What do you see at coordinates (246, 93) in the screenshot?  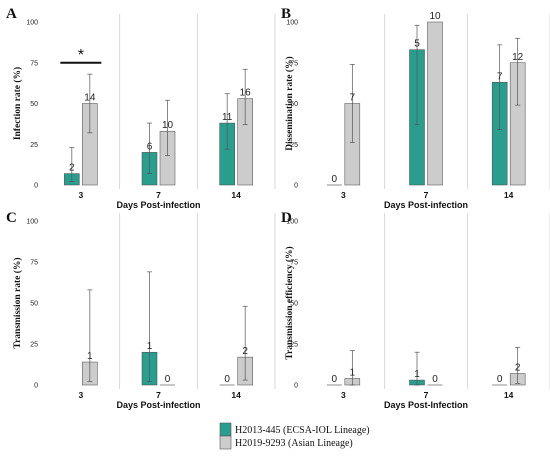 I see `sample-size-label: 16` at bounding box center [246, 93].